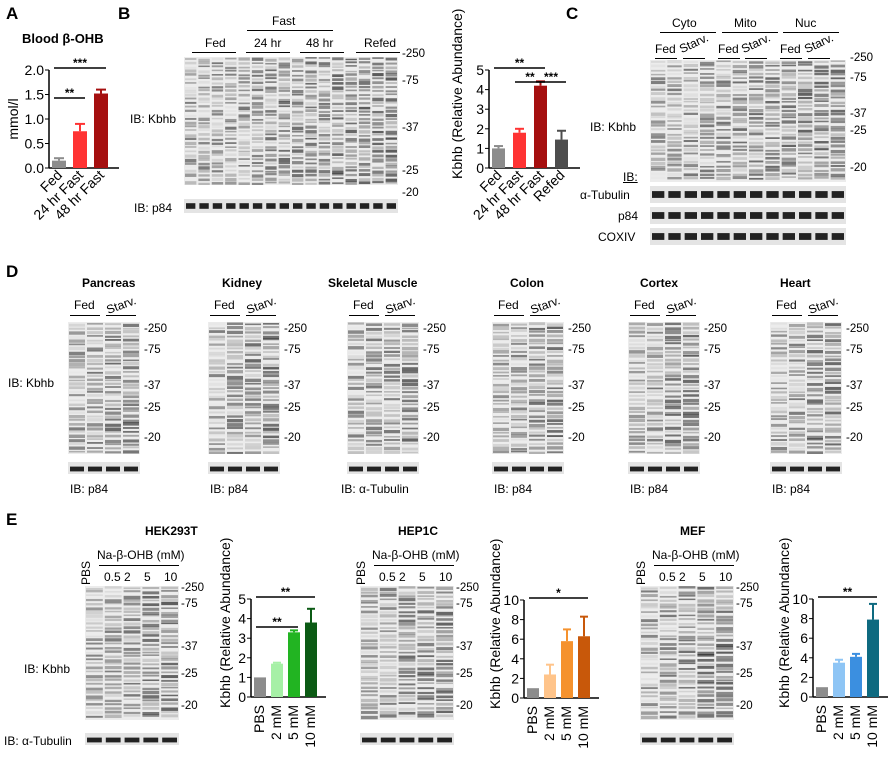 The height and width of the screenshot is (762, 888). What do you see at coordinates (416, 555) in the screenshot?
I see `treatment-label: Na-β-OHB (mM)` at bounding box center [416, 555].